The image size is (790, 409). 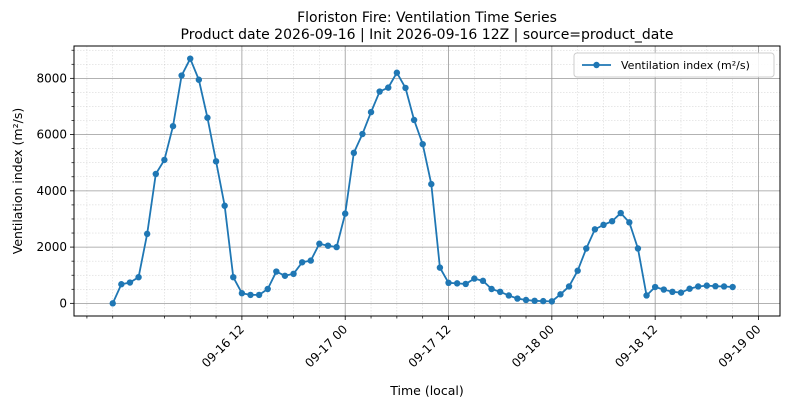 I want to click on legend-box, so click(x=674, y=65).